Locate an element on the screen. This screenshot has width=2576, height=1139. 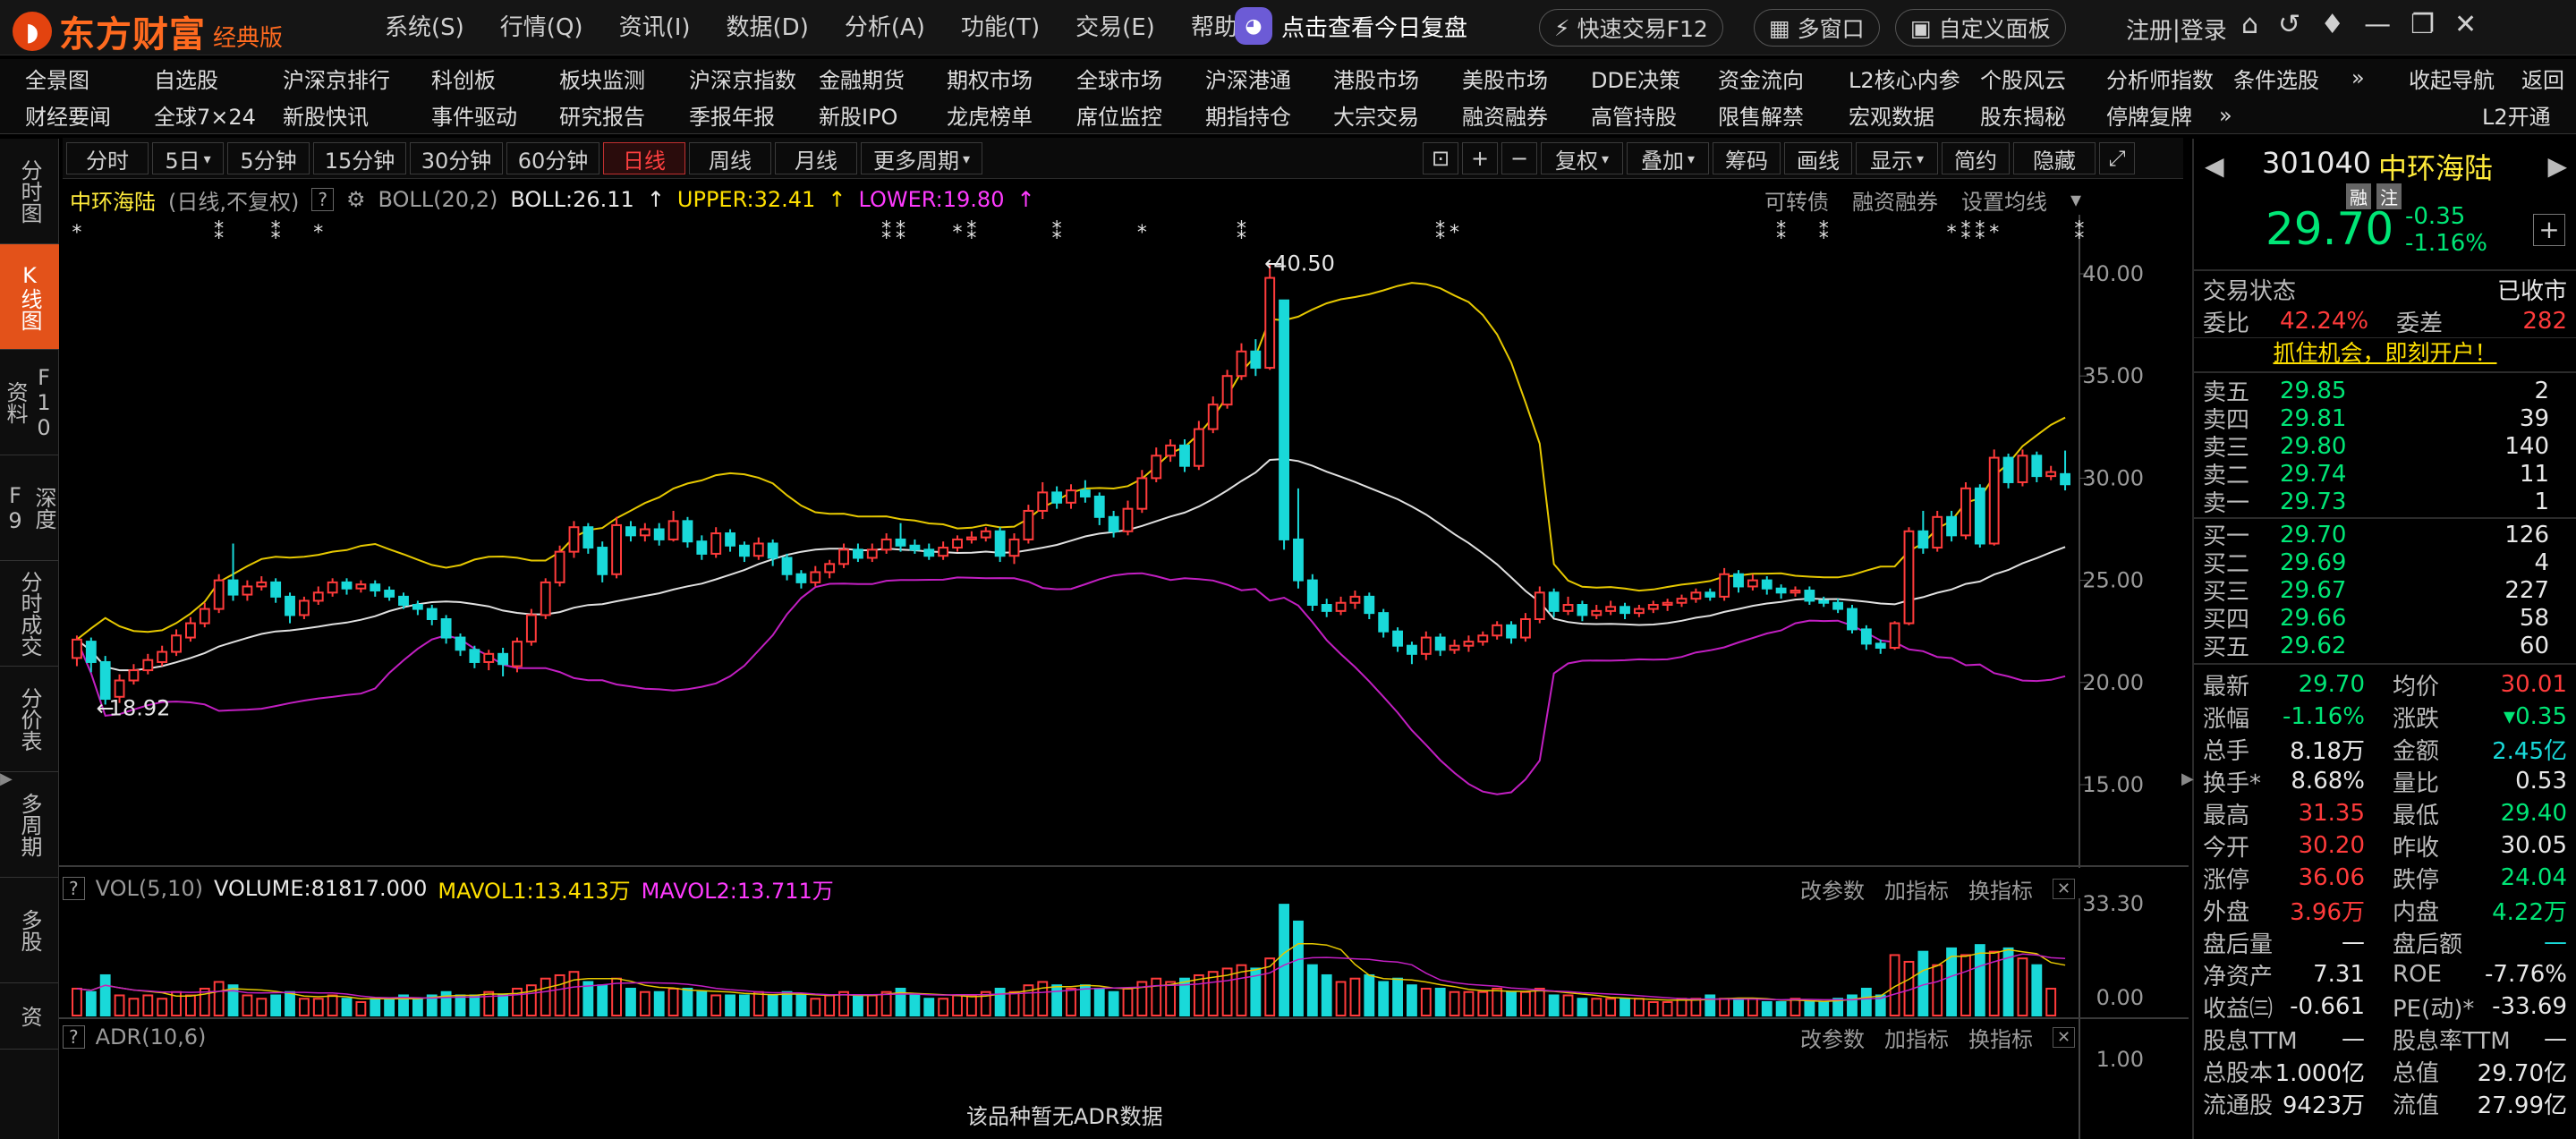
daily-replay-link: ◕ 点击查看今日复盘 is located at coordinates (1351, 26).